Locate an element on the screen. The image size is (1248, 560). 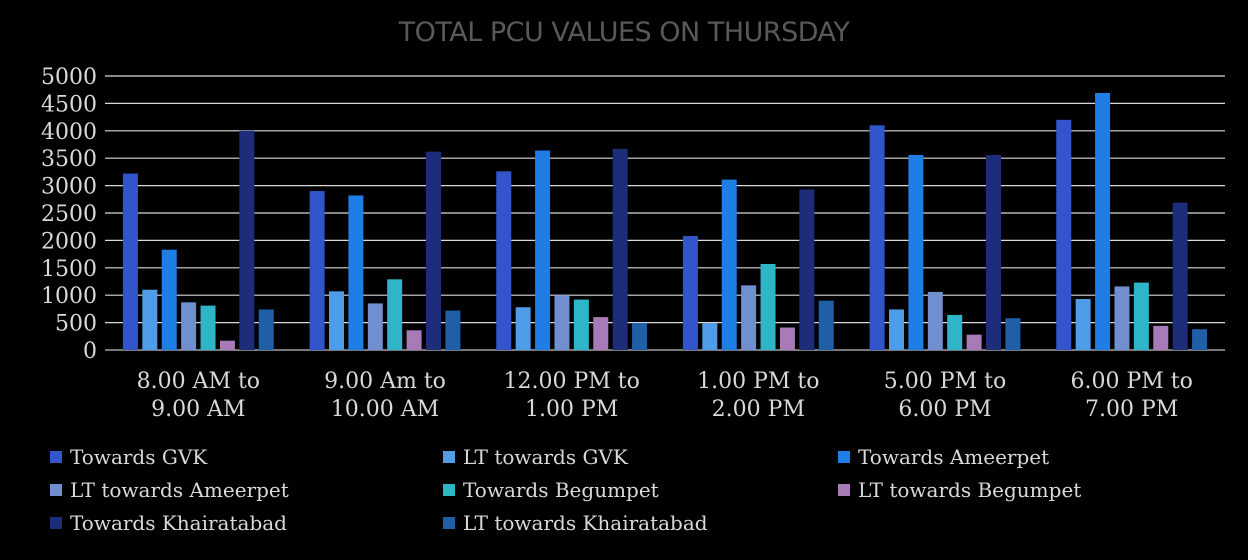
x-tick-label: 9.00 Am to is located at coordinates (385, 381).